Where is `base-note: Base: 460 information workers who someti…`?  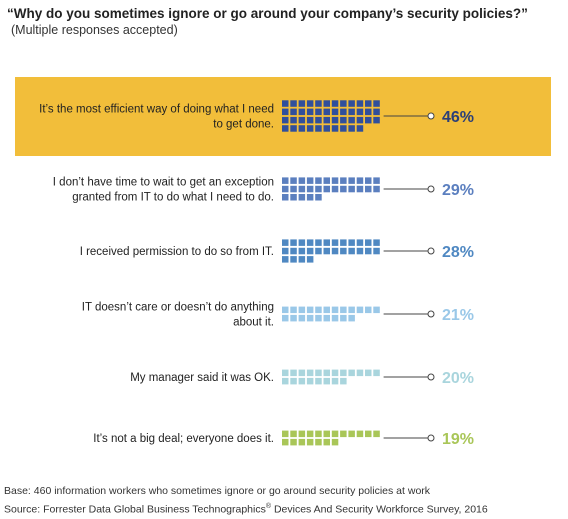 base-note: Base: 460 information workers who someti… is located at coordinates (217, 491).